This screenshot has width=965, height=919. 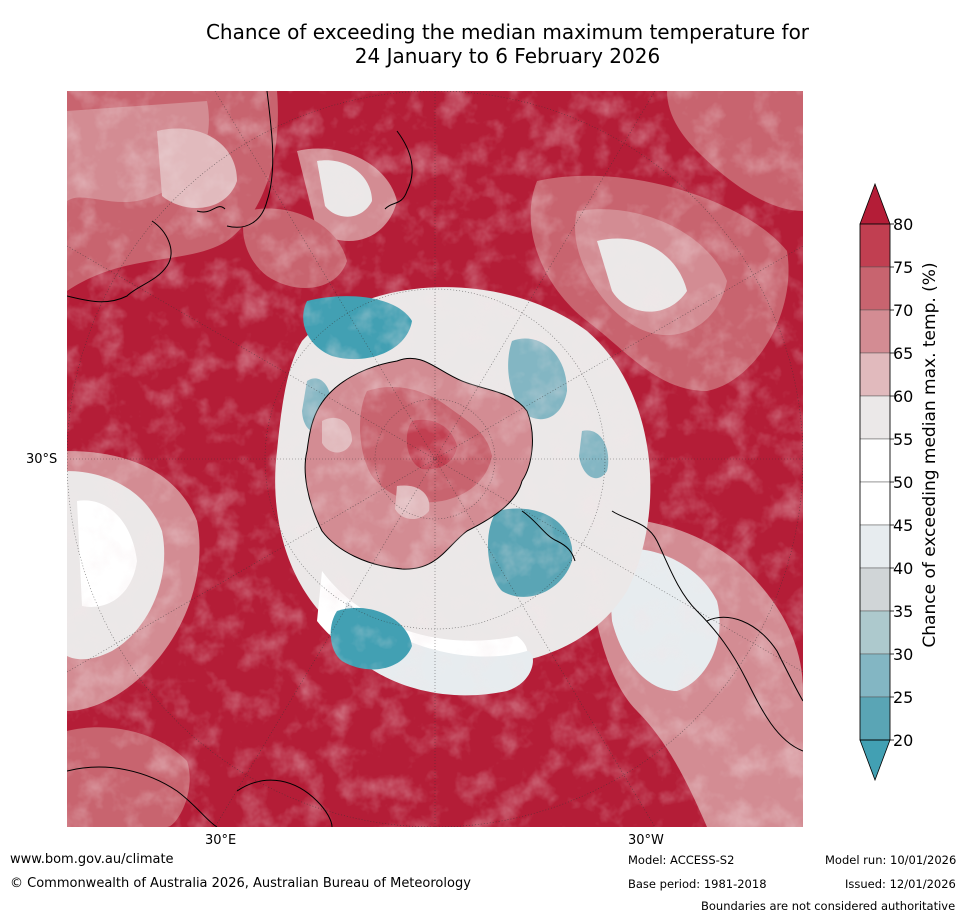 What do you see at coordinates (903, 654) in the screenshot?
I see `colorbar-tick-label: 30` at bounding box center [903, 654].